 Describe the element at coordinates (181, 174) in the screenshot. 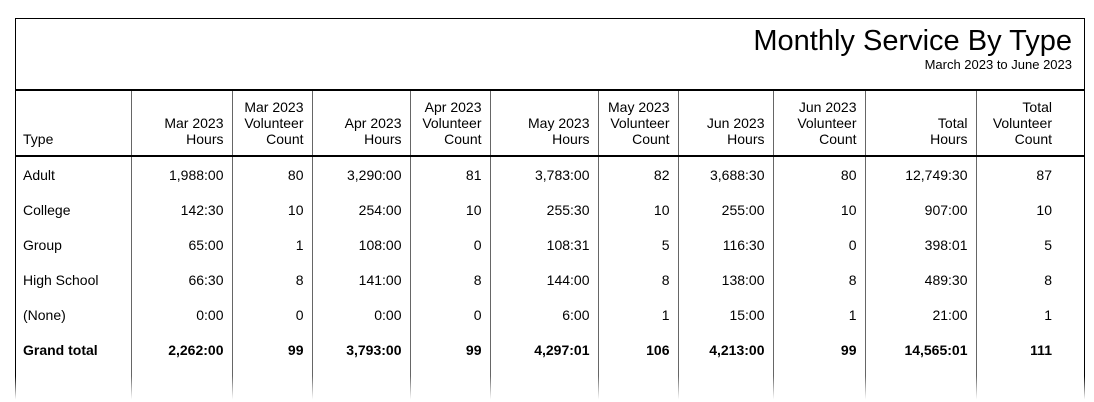

I see `cell: 1,988:00` at that location.